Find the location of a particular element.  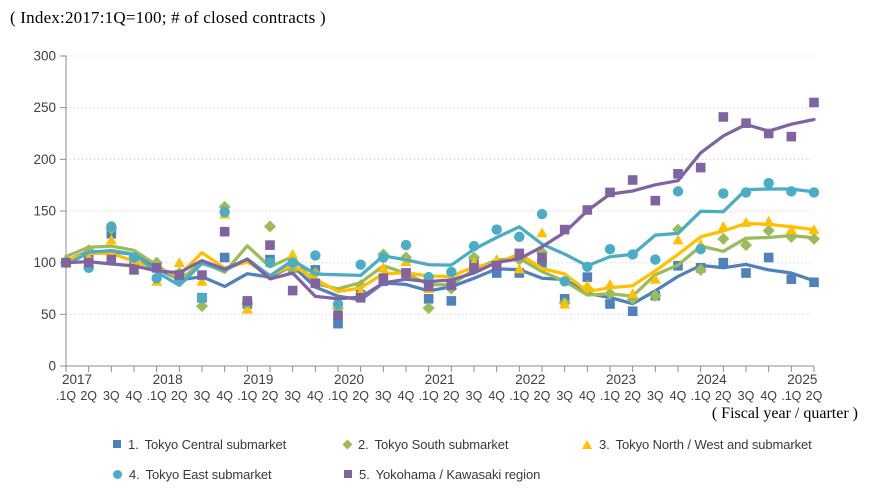

trend-line-tokyo-south-submarket is located at coordinates (440, 265).